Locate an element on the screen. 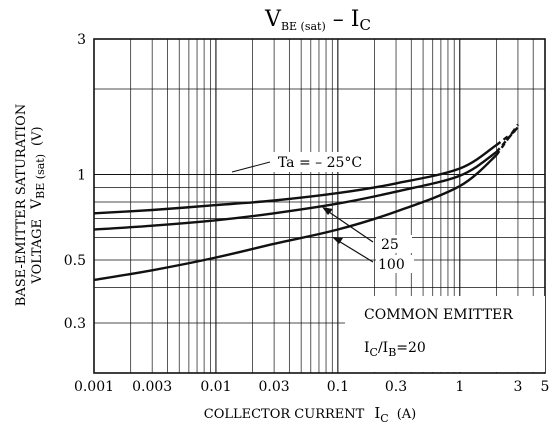 This screenshot has height=434, width=556. series-label-100: 100 is located at coordinates (391, 265).